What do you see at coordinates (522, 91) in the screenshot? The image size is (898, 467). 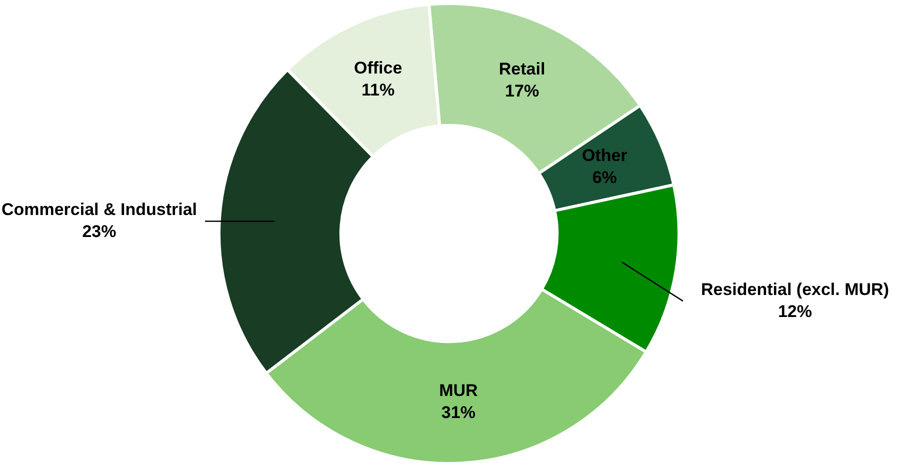 I see `data-label: 17%` at bounding box center [522, 91].